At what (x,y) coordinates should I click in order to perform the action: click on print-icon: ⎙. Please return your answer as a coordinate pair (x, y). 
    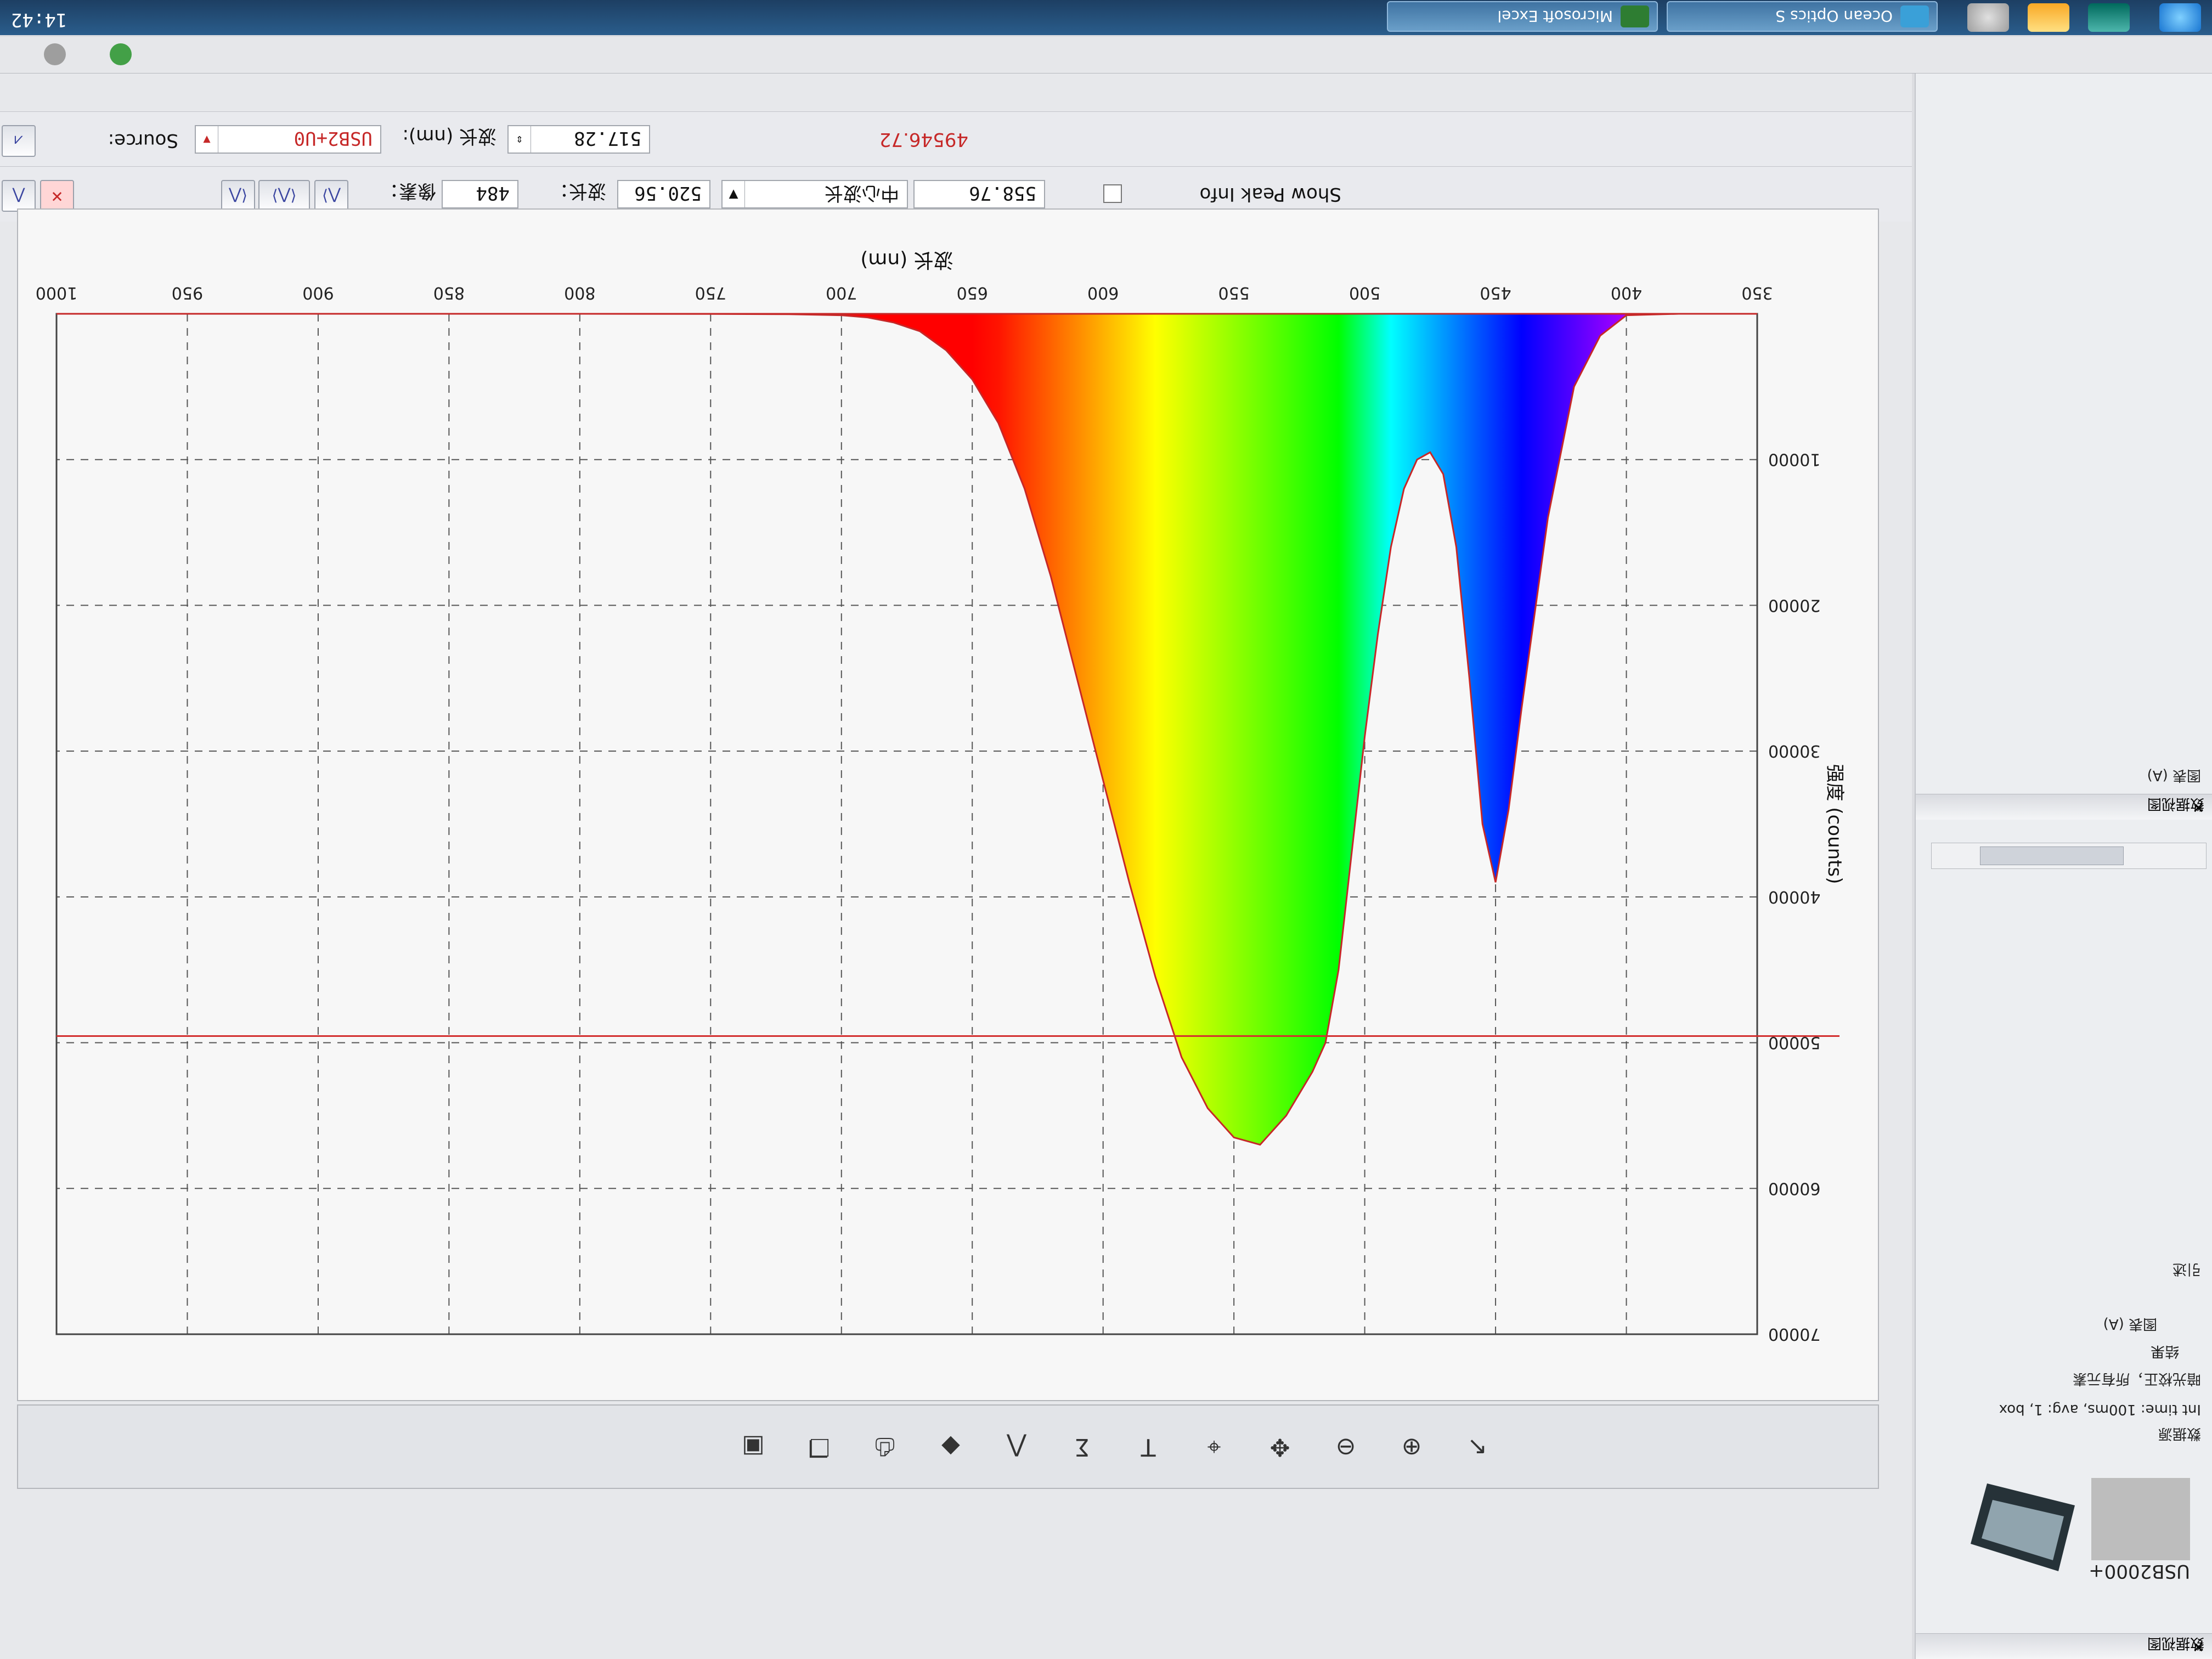
    Looking at the image, I should click on (885, 1447).